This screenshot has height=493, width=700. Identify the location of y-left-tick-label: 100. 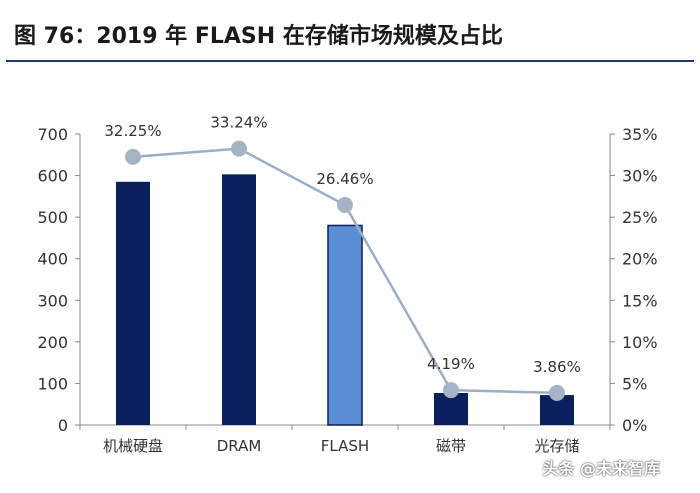
(52, 383).